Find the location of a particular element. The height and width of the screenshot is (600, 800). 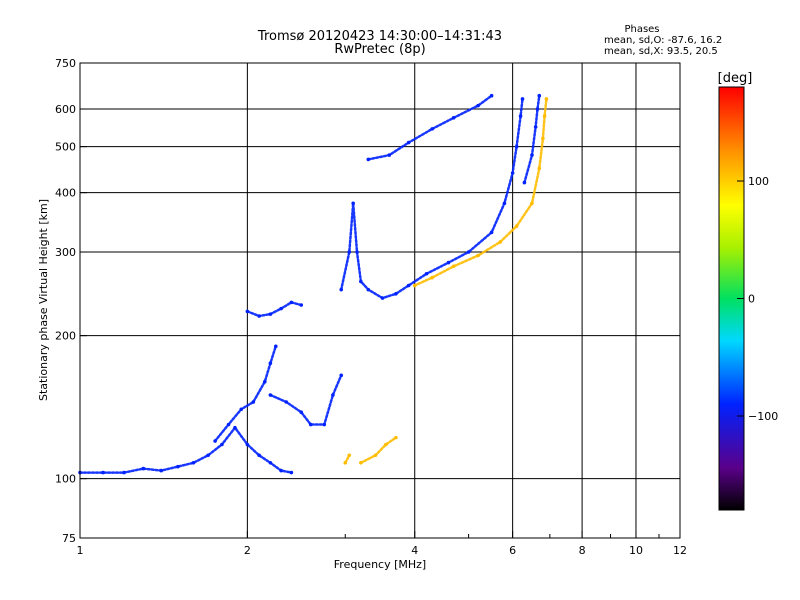

colorbar-ticks: 100 0 −100 is located at coordinates (757, 299).